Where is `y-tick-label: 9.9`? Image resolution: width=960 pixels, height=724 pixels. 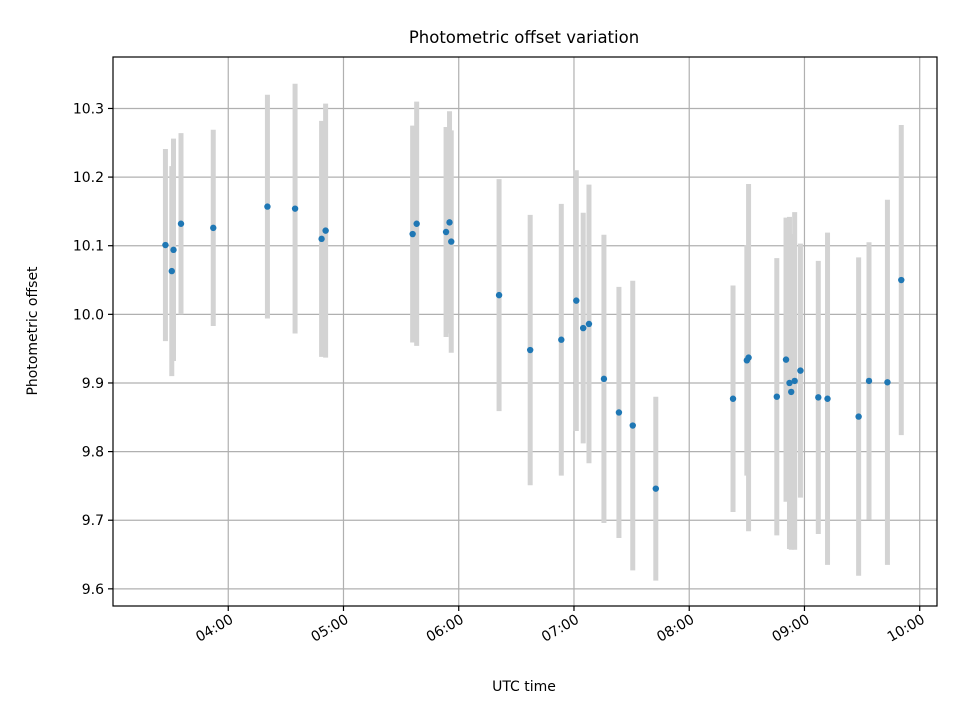
y-tick-label: 9.9 is located at coordinates (93, 384).